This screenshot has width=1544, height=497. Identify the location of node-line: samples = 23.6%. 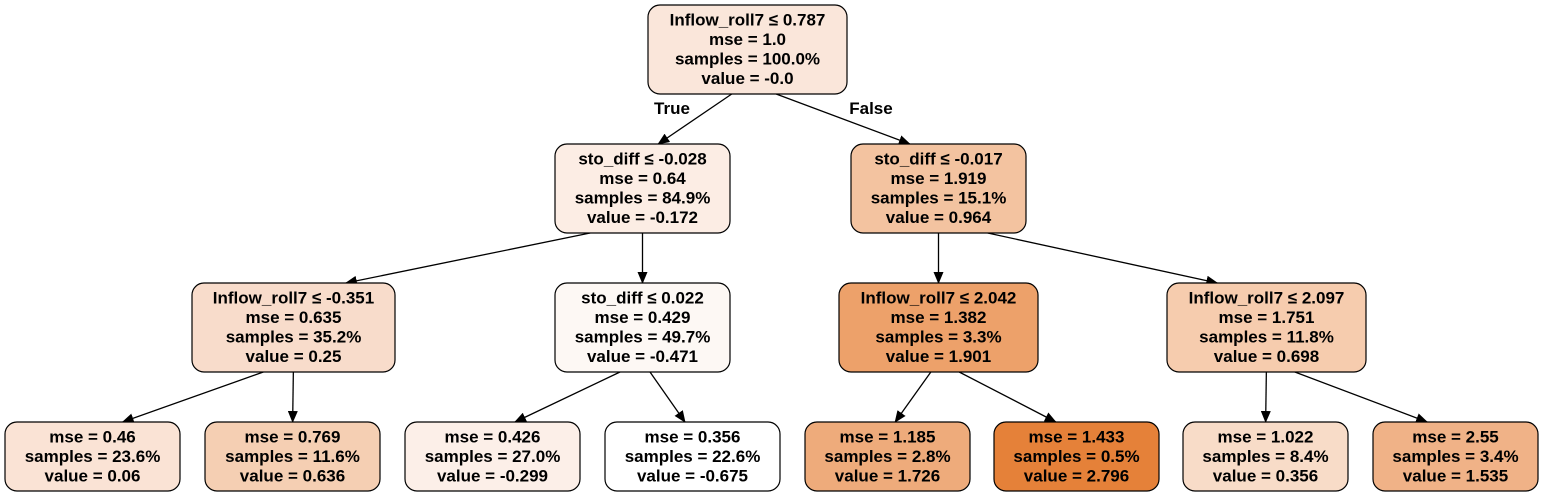
(93, 456).